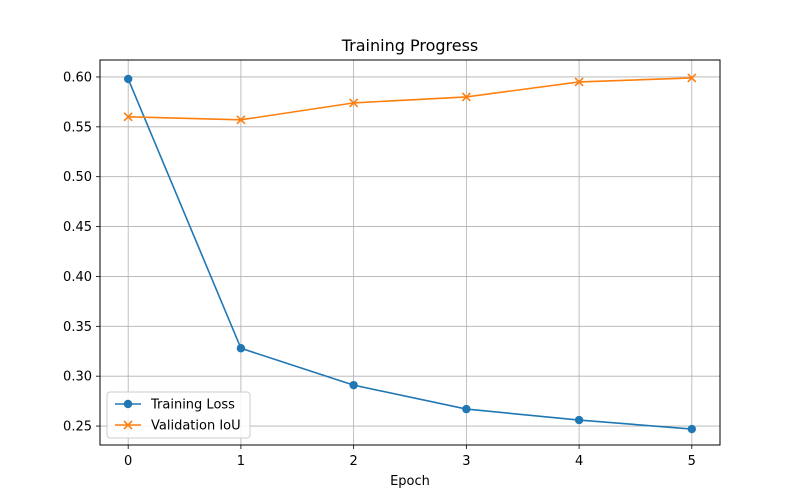 The height and width of the screenshot is (504, 800). What do you see at coordinates (77, 227) in the screenshot?
I see `y-tick-label: 0.45` at bounding box center [77, 227].